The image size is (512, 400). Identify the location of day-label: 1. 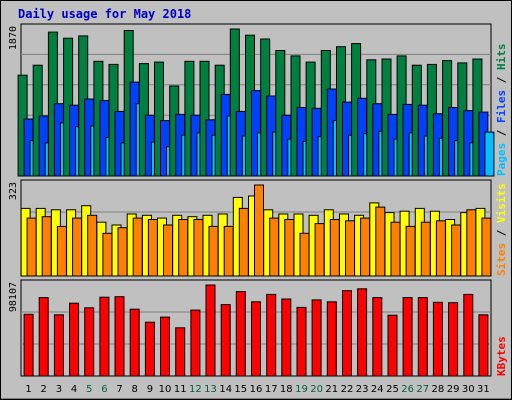
(28, 389).